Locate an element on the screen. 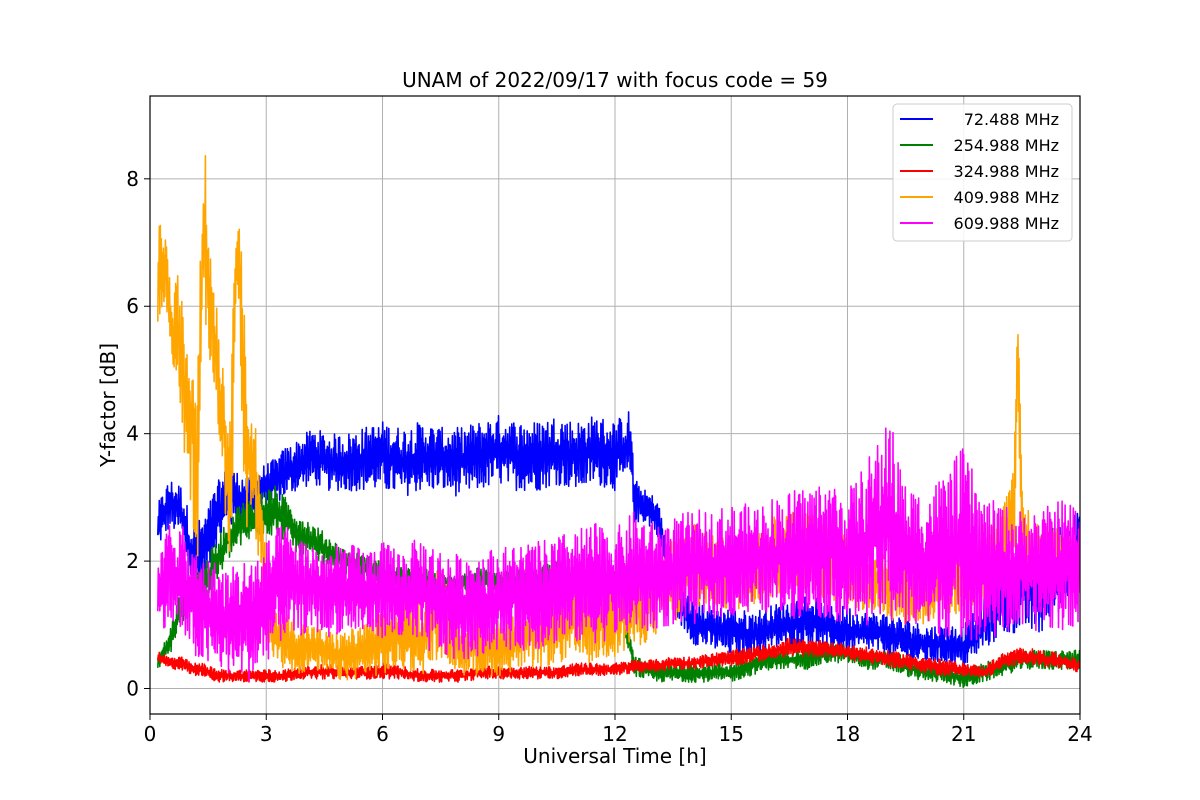  x-tick-label: 6 is located at coordinates (382, 734).